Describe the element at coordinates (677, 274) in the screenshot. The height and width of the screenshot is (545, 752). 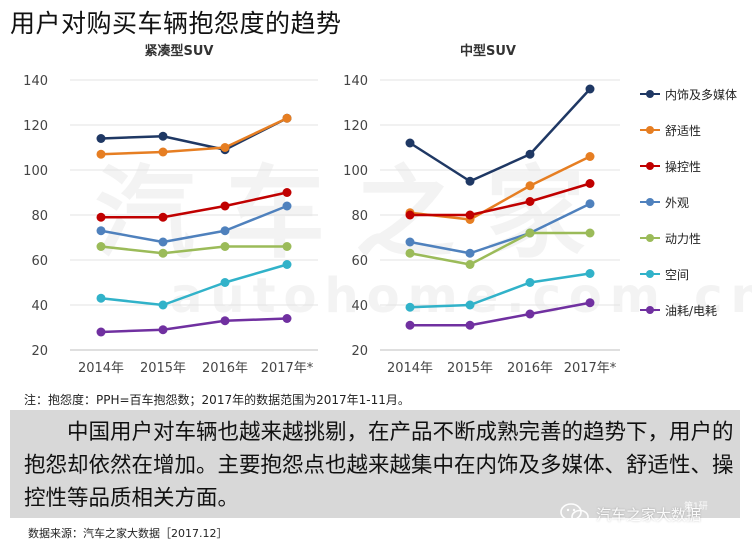
I see `legend-label: 空间` at that location.